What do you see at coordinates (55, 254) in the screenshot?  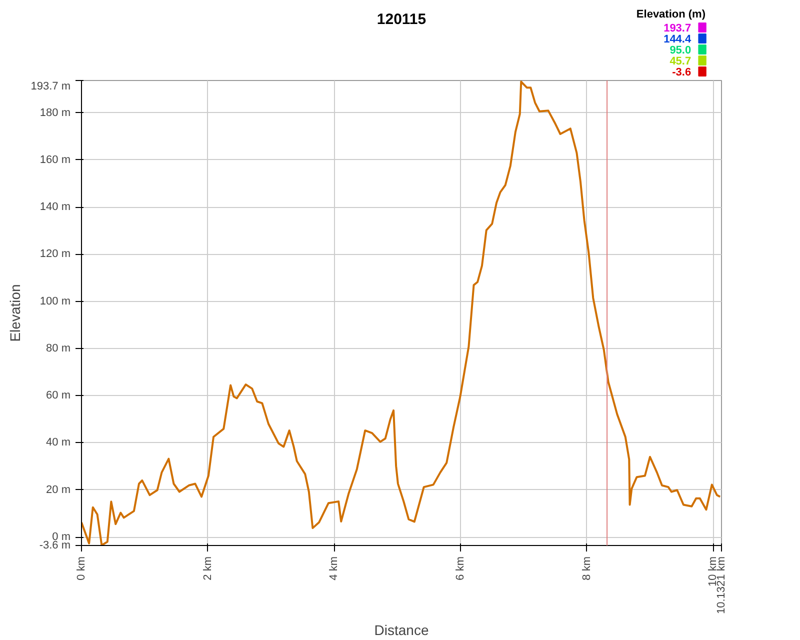 I see `y-tick-label: 120 m` at bounding box center [55, 254].